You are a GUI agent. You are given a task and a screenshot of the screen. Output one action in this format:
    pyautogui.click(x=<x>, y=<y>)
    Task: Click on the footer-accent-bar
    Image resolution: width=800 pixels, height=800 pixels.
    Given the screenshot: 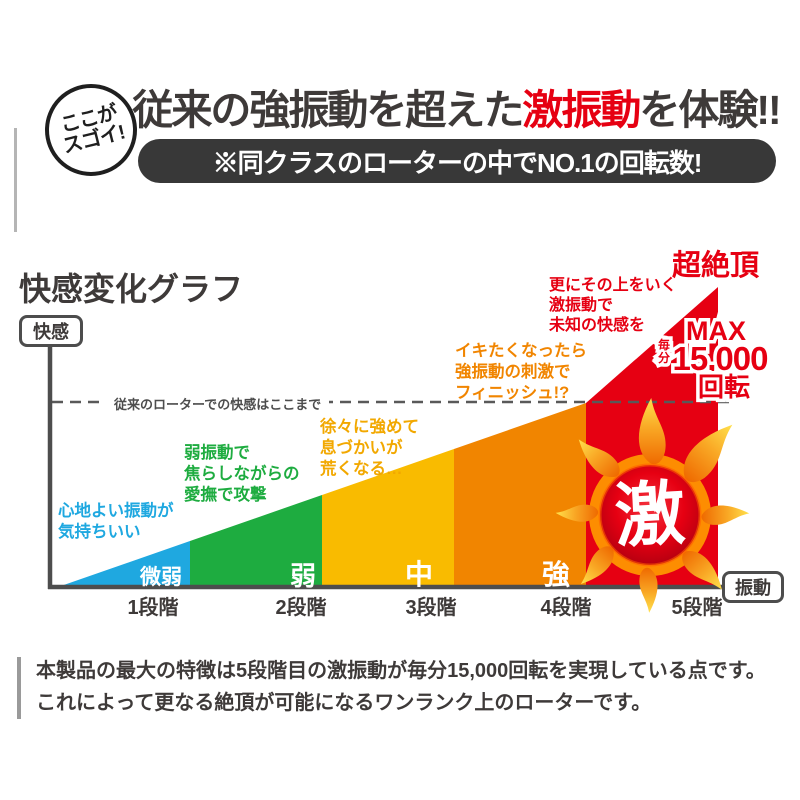 What is the action you would take?
    pyautogui.click(x=19, y=688)
    